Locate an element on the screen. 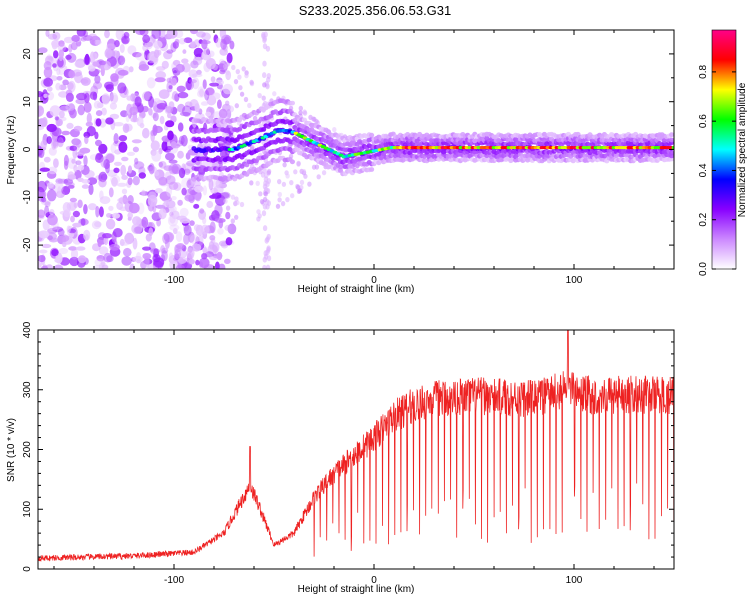 The height and width of the screenshot is (600, 750). spectrogram-xtick-label: 0 is located at coordinates (374, 280).